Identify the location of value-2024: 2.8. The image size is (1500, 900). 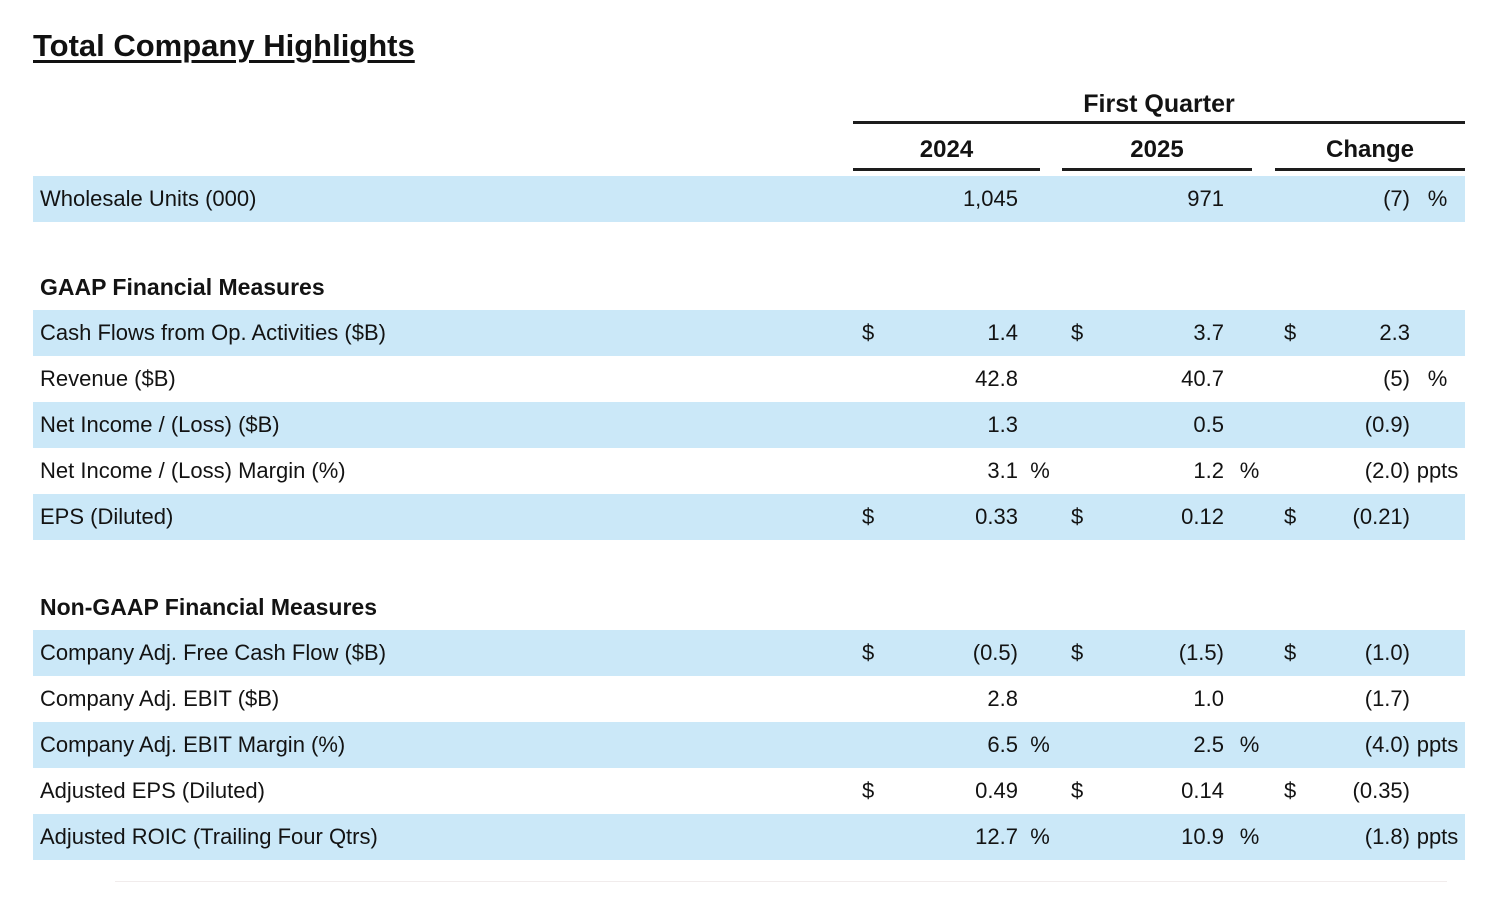
(1002, 698).